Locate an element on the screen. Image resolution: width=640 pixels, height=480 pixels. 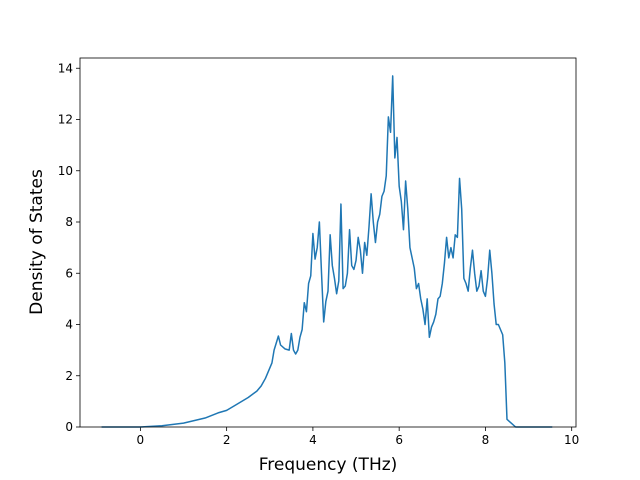
x-tick-label: 6 is located at coordinates (399, 440).